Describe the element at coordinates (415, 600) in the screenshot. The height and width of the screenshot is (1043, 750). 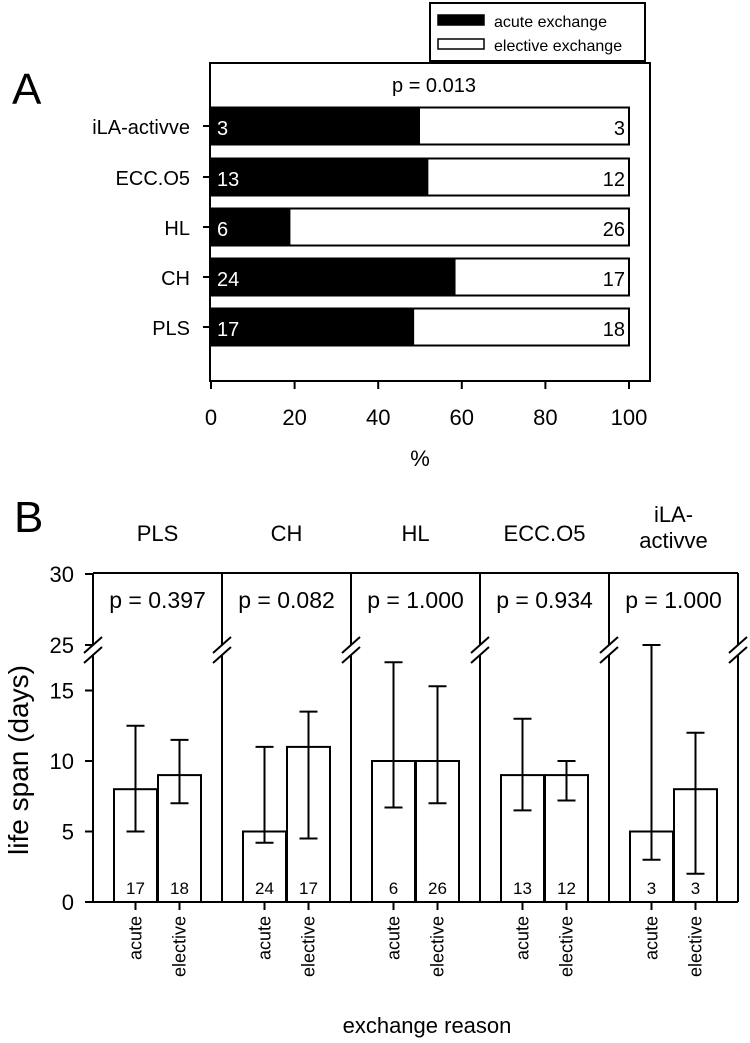
I see `group-pvalue-2: p = 1.000` at that location.